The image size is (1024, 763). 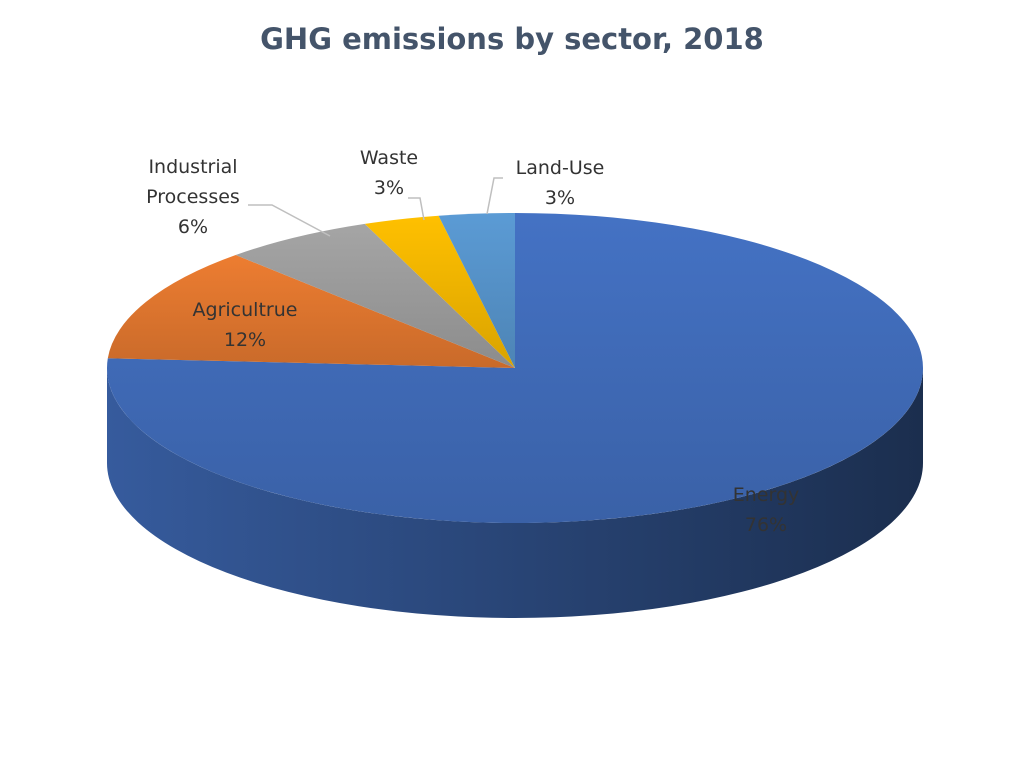 What do you see at coordinates (245, 325) in the screenshot?
I see `data-label: Agricultrue 12%` at bounding box center [245, 325].